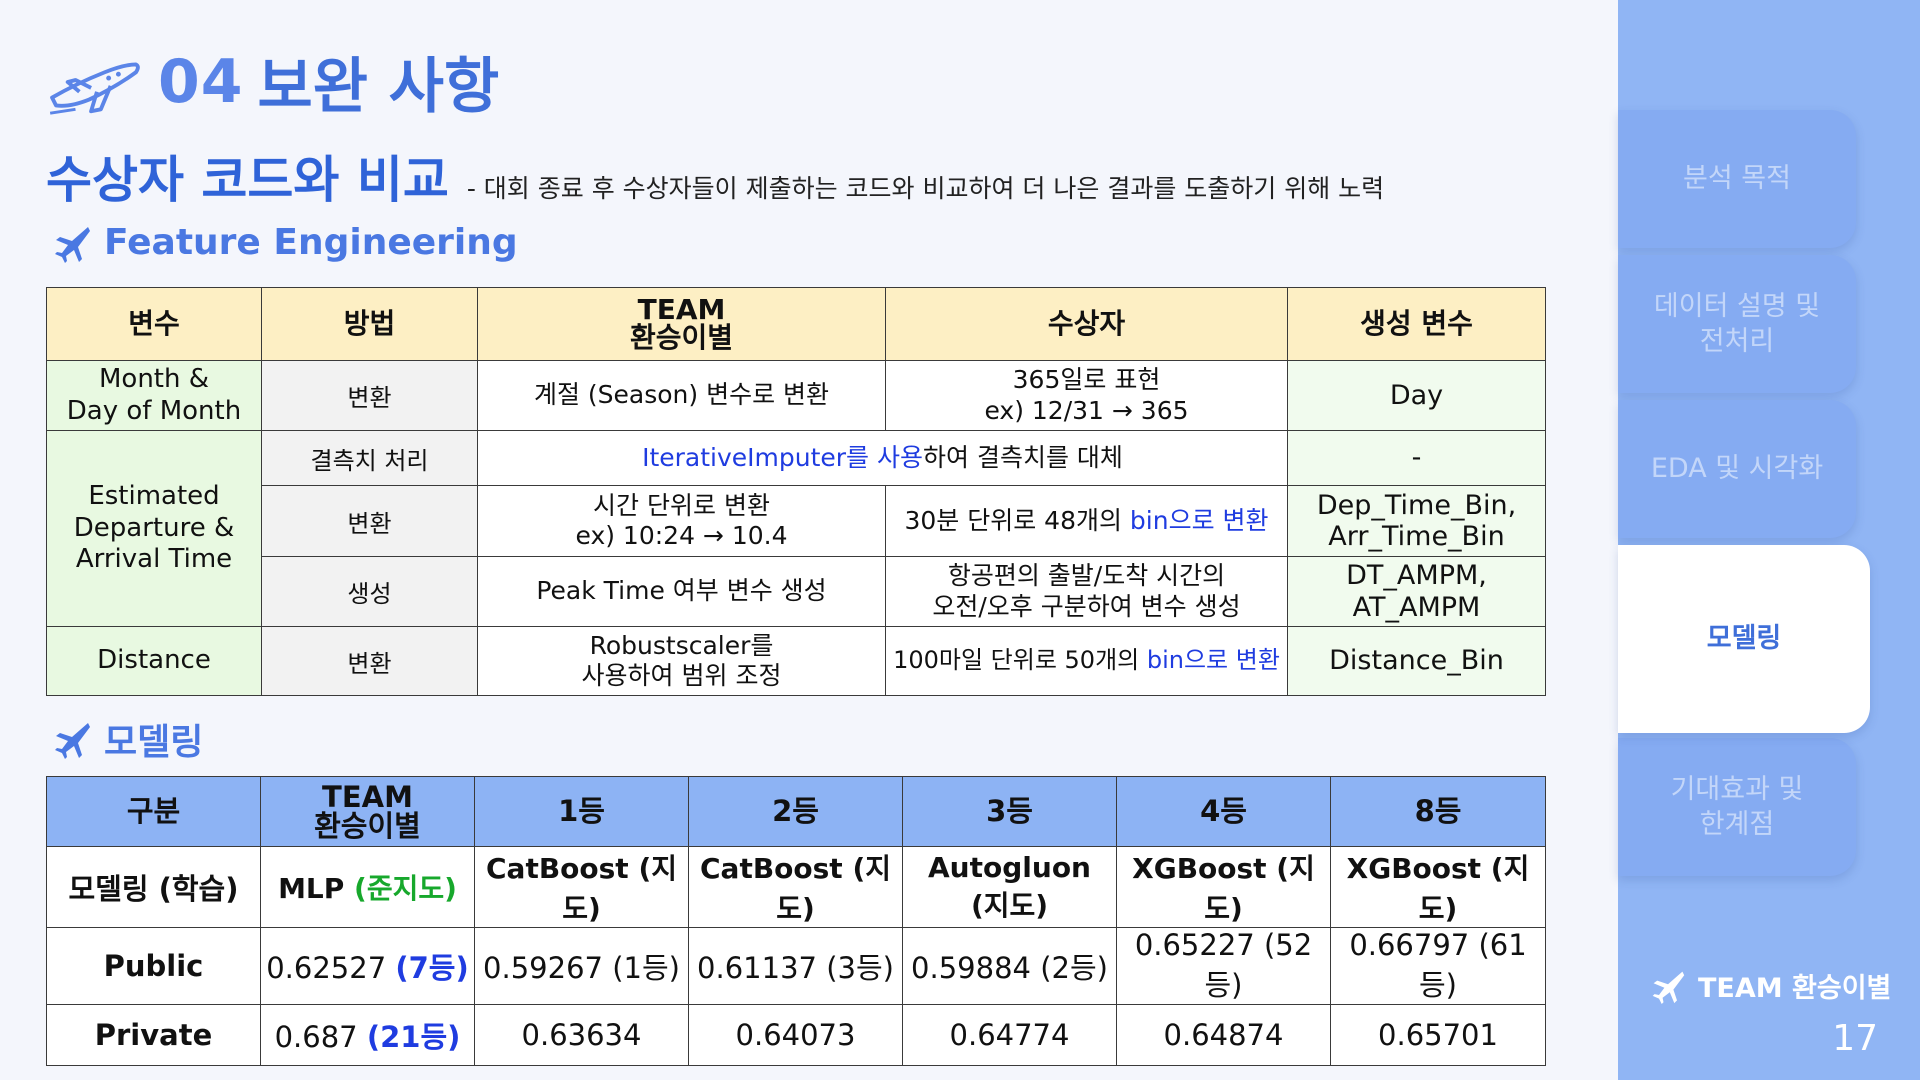 Image resolution: width=1920 pixels, height=1080 pixels. I want to click on section-feature-engineering: Feature Engineering, so click(285, 242).